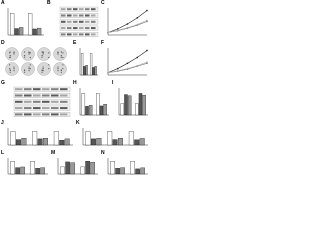  I want to click on line, so click(127, 26).